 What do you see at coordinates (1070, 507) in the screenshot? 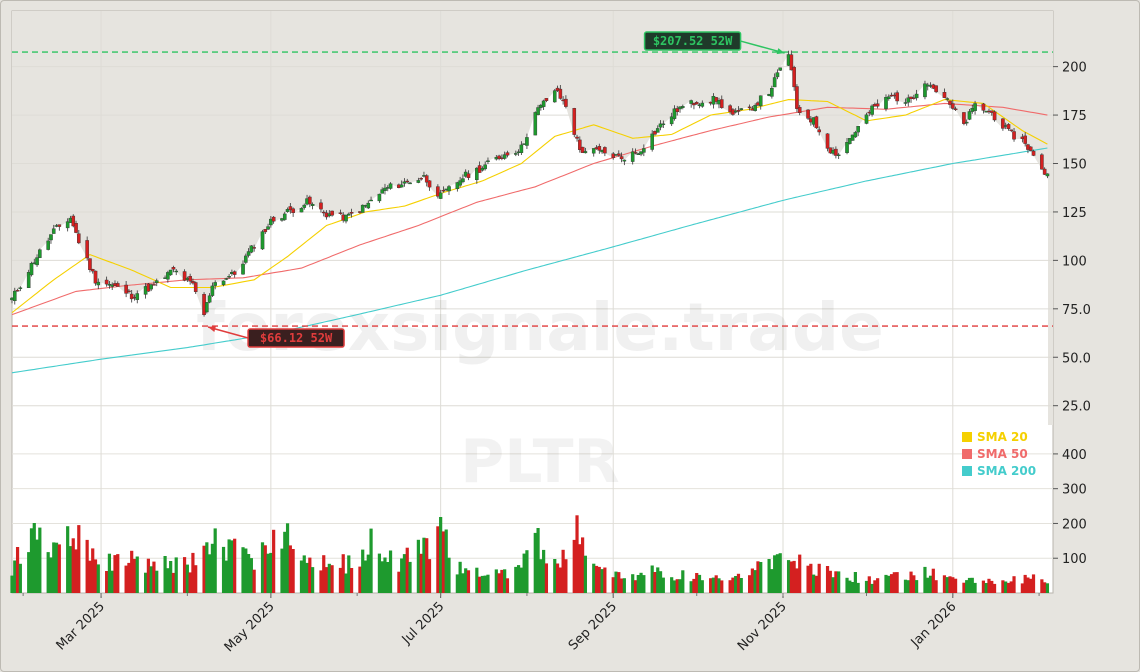
I see `volume-axis: 100 200 300 400` at bounding box center [1070, 507].